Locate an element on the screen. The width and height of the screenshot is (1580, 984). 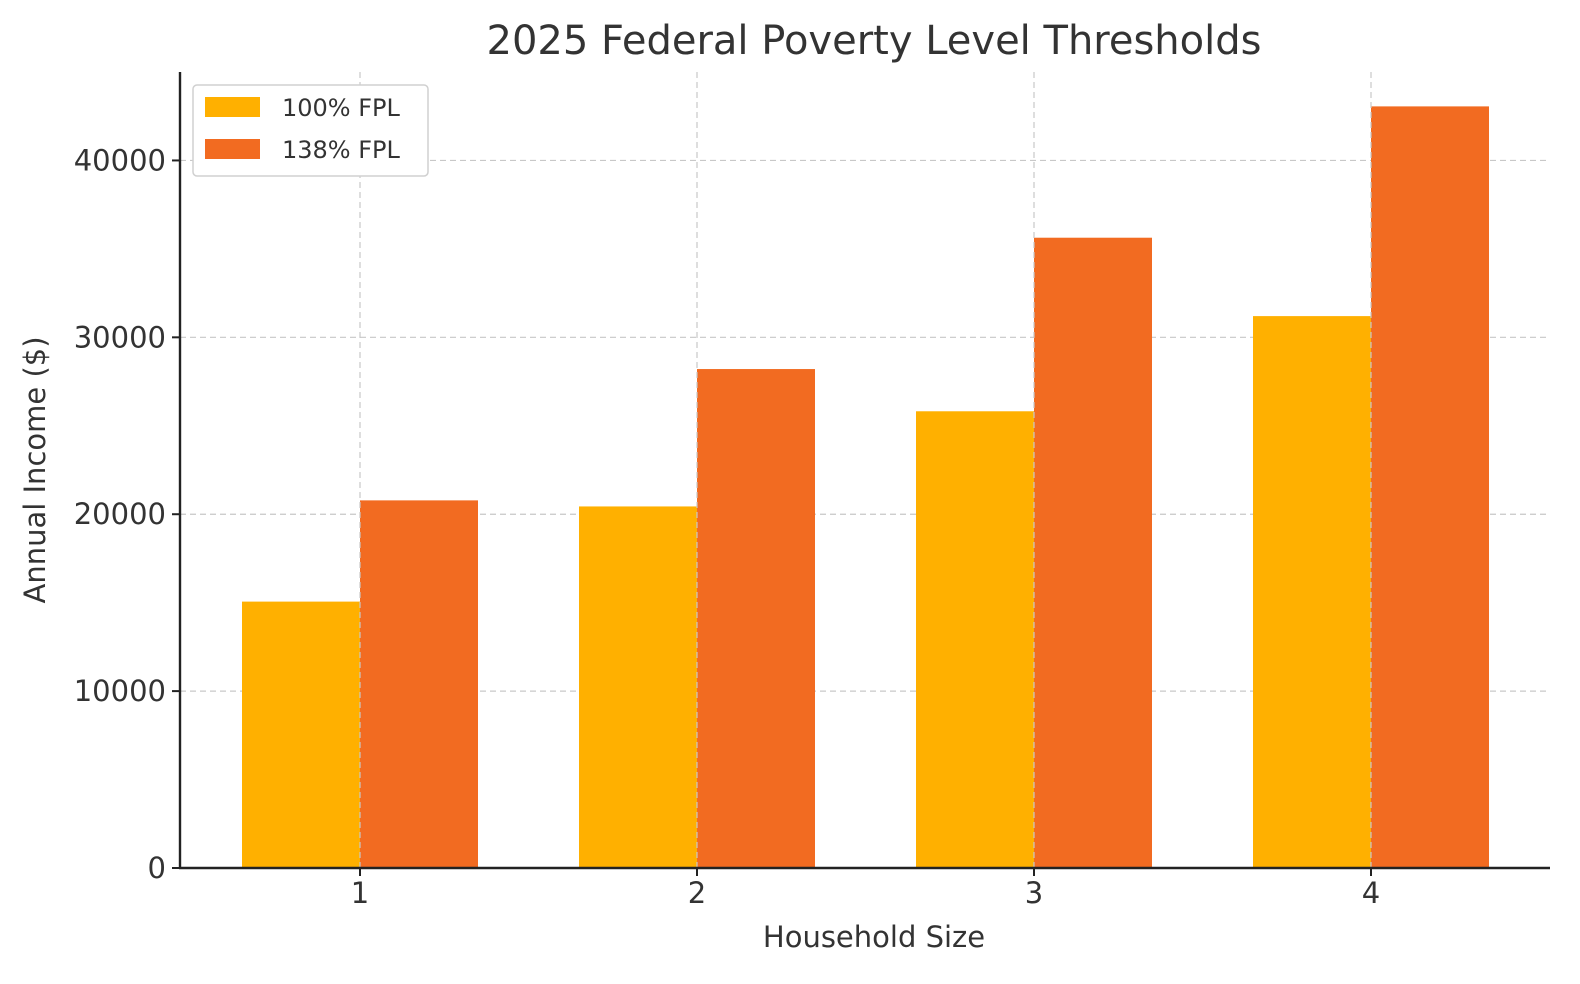
chart-title: 2025 Federal Poverty Level Thresholds is located at coordinates (874, 41).